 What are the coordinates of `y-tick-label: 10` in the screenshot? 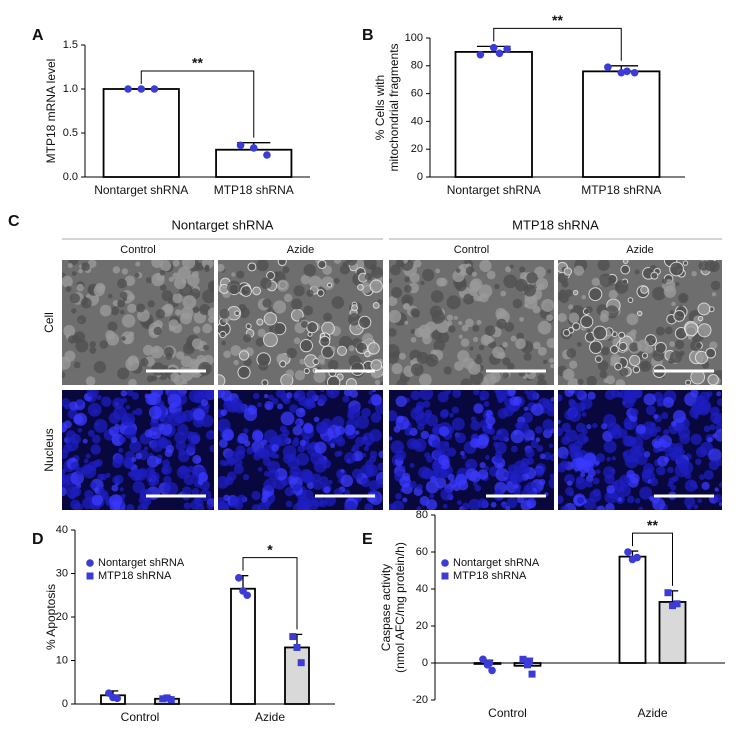 It's located at (62, 660).